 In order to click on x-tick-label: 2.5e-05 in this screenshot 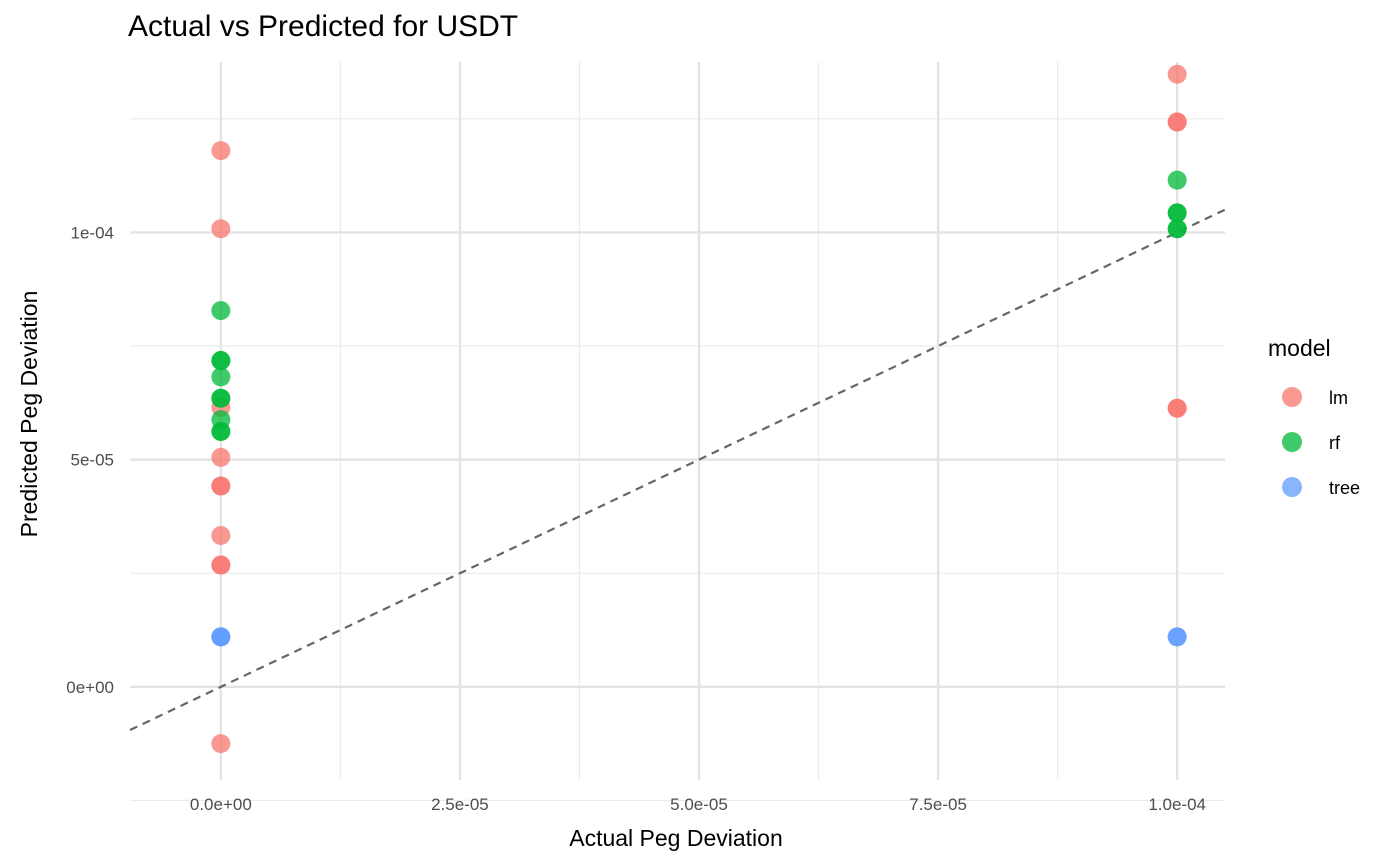, I will do `click(460, 804)`.